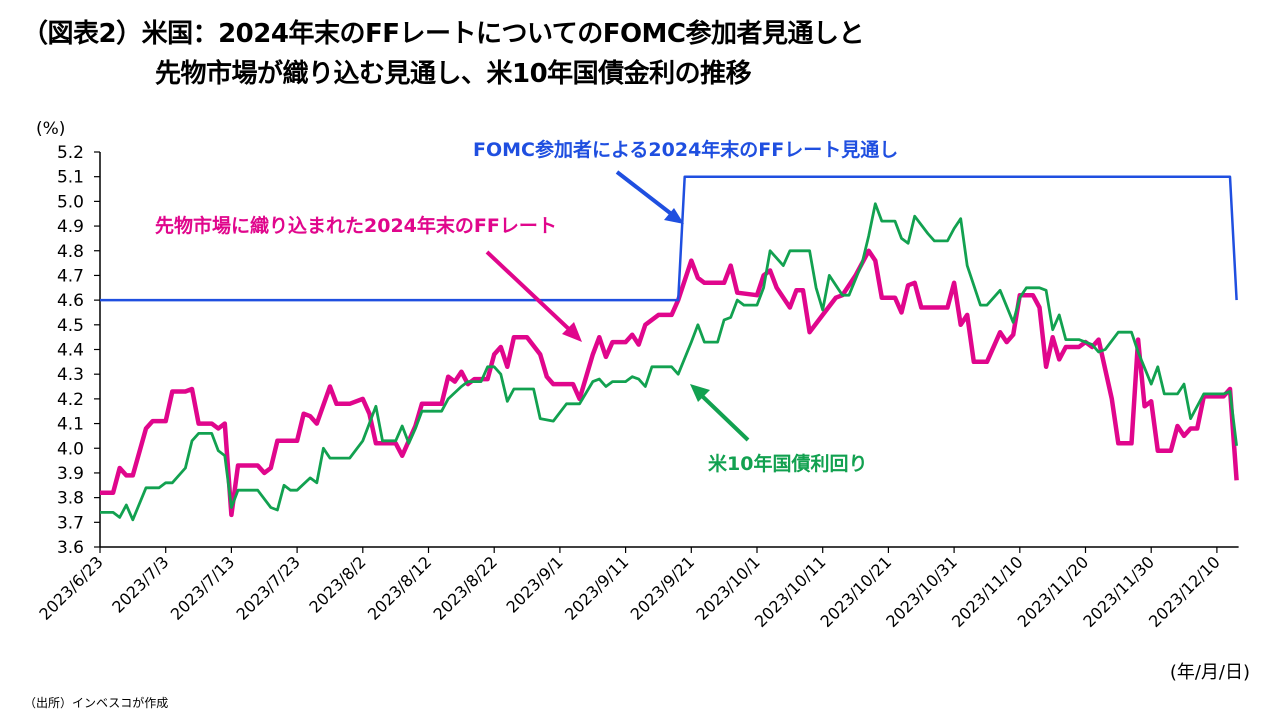 Image resolution: width=1280 pixels, height=720 pixels. What do you see at coordinates (399, 587) in the screenshot?
I see `x-tick-label: 2023/8/12` at bounding box center [399, 587].